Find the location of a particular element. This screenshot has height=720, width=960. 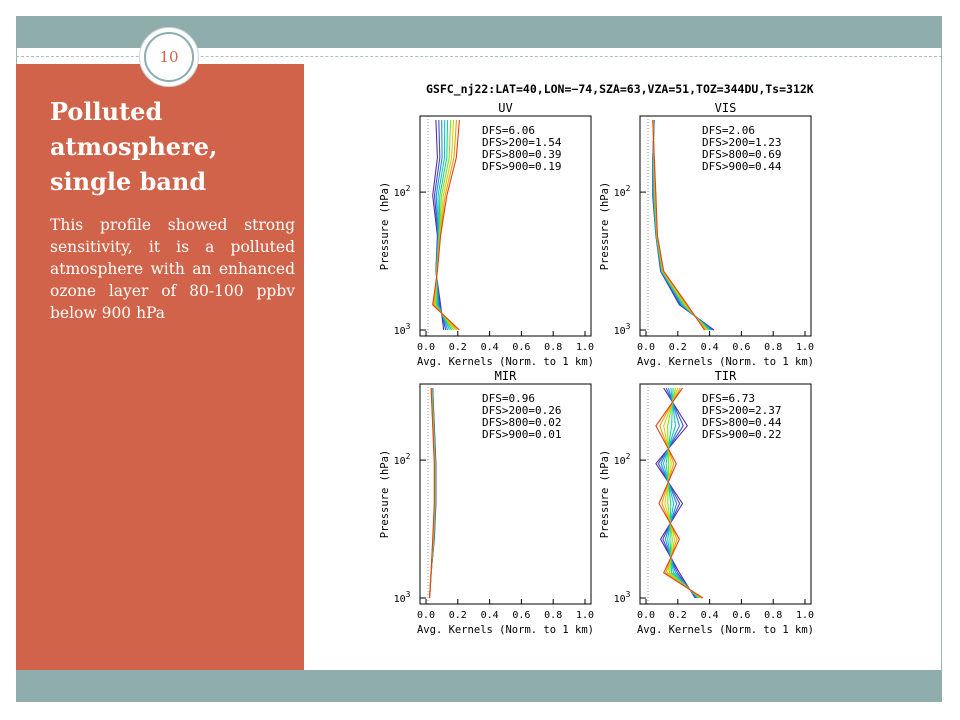

vis-x-tick-label: 0.6 is located at coordinates (741, 347).